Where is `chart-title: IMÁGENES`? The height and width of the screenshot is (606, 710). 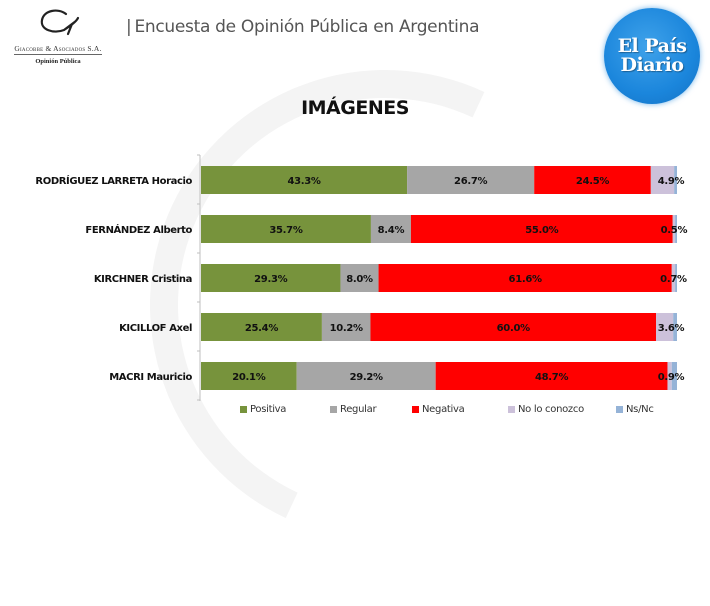 chart-title: IMÁGENES is located at coordinates (355, 108).